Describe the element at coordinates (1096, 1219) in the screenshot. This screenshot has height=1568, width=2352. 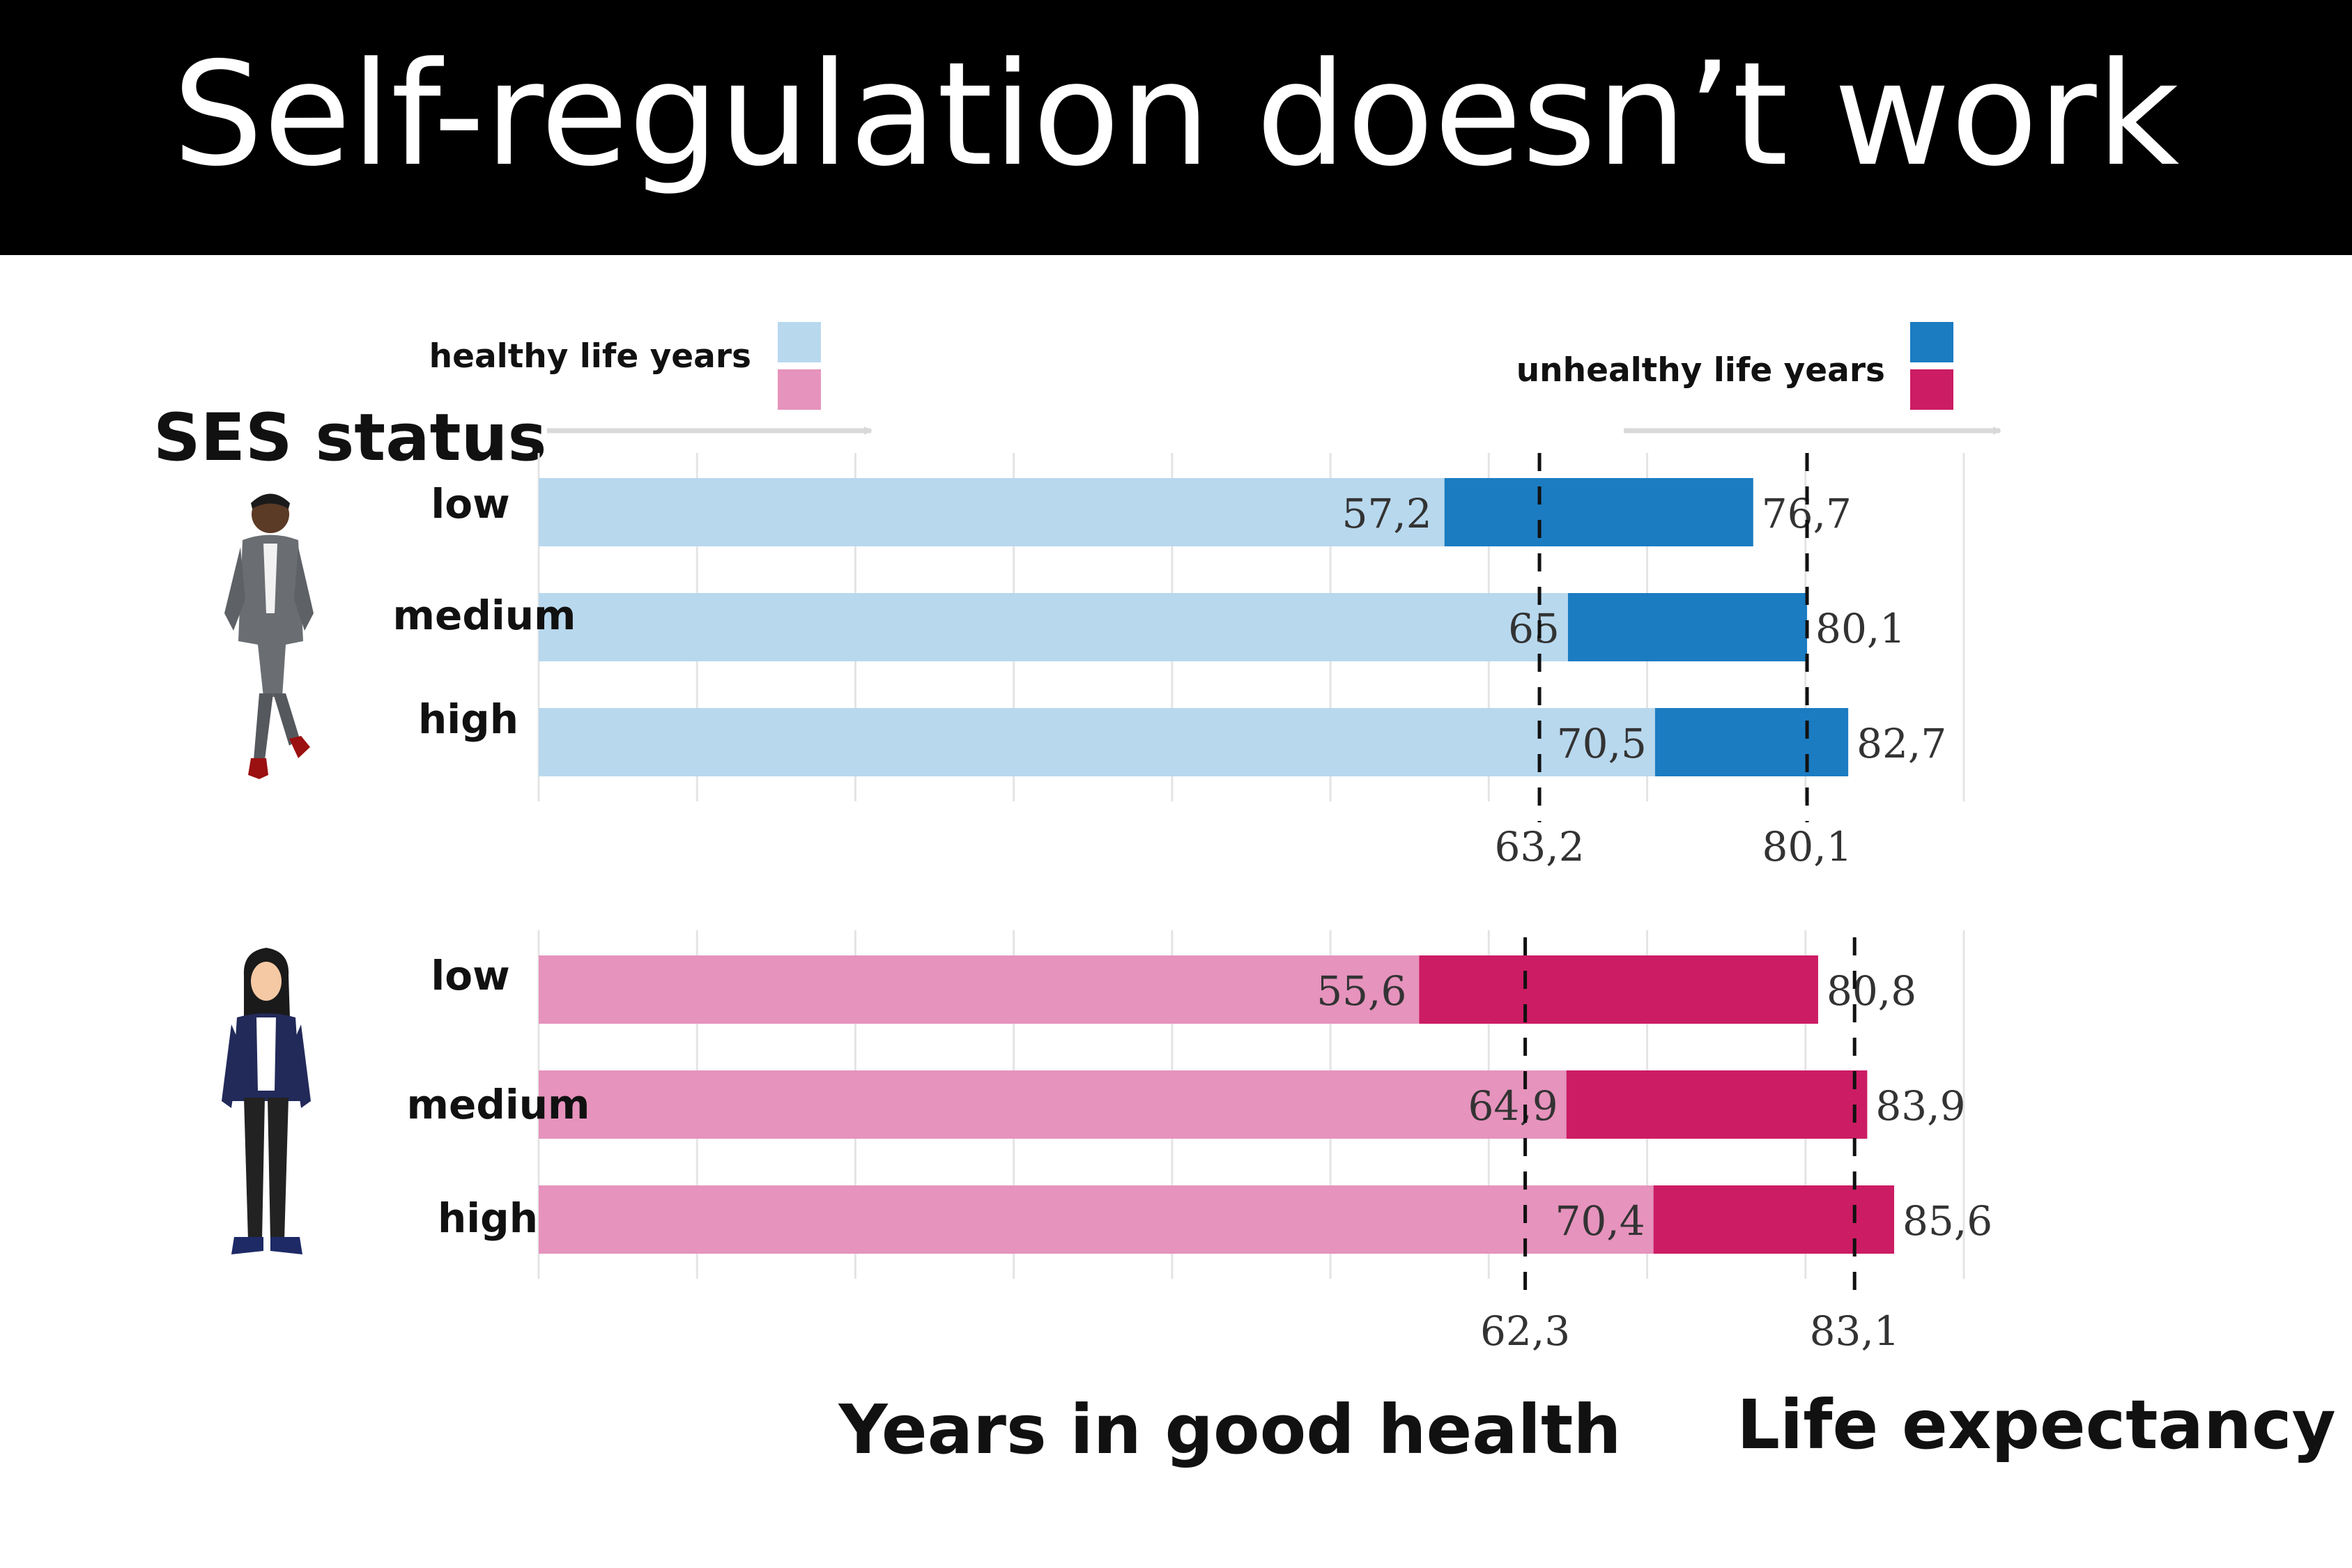
I see `female-bar-healthy-high` at that location.